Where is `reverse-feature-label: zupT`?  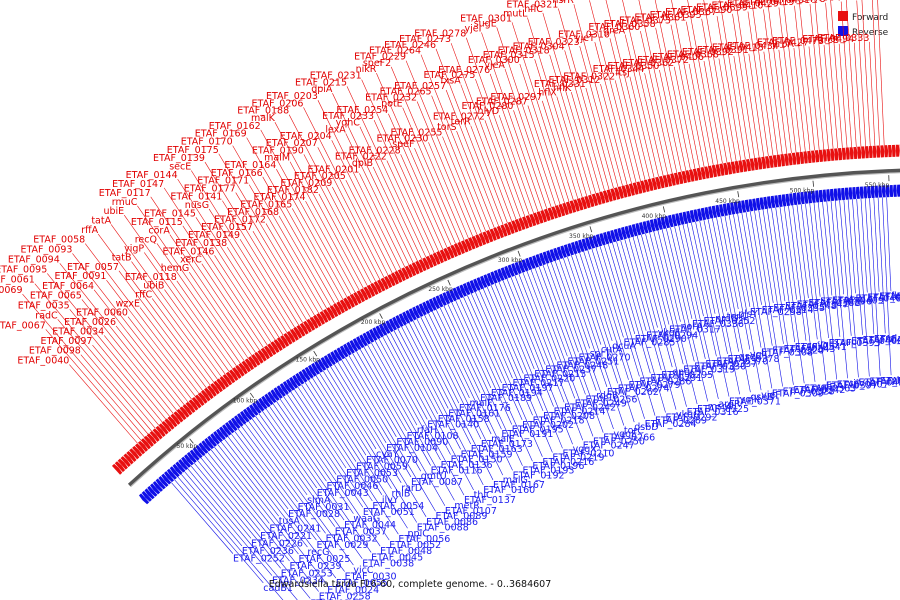 reverse-feature-label: zupT is located at coordinates (851, 342).